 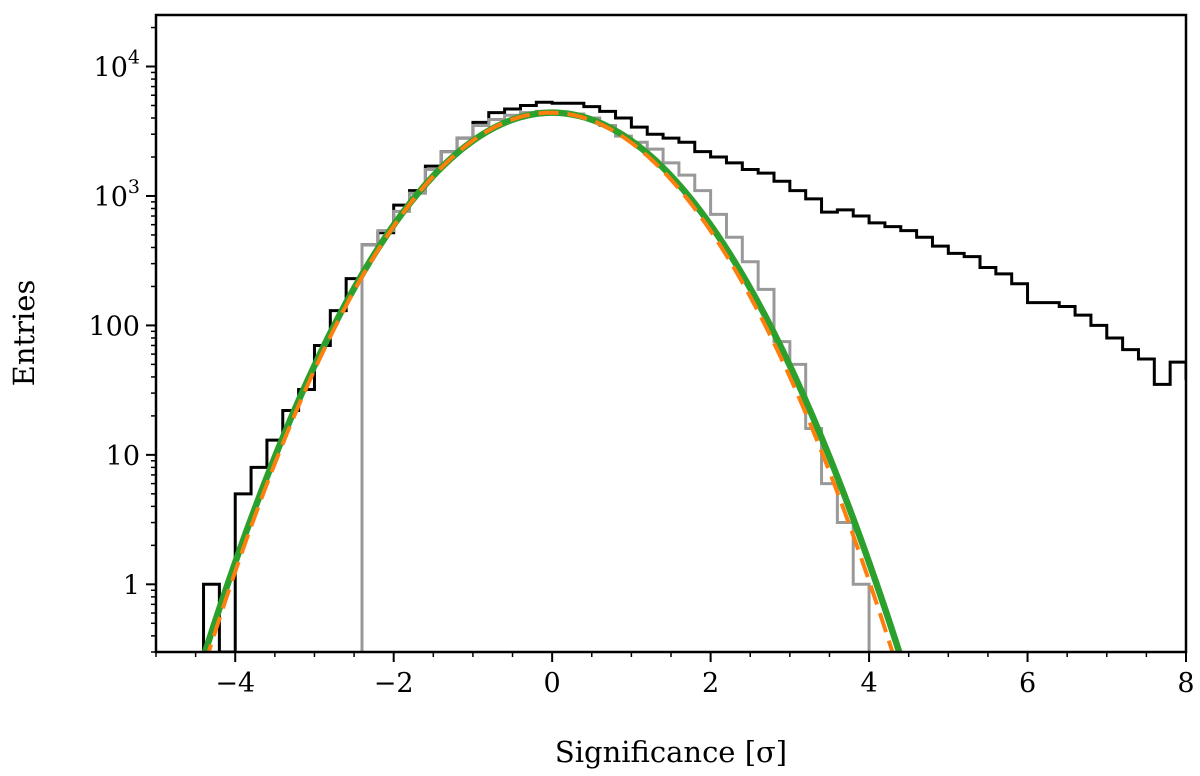 What do you see at coordinates (1185, 683) in the screenshot?
I see `x-tick-label: 8` at bounding box center [1185, 683].